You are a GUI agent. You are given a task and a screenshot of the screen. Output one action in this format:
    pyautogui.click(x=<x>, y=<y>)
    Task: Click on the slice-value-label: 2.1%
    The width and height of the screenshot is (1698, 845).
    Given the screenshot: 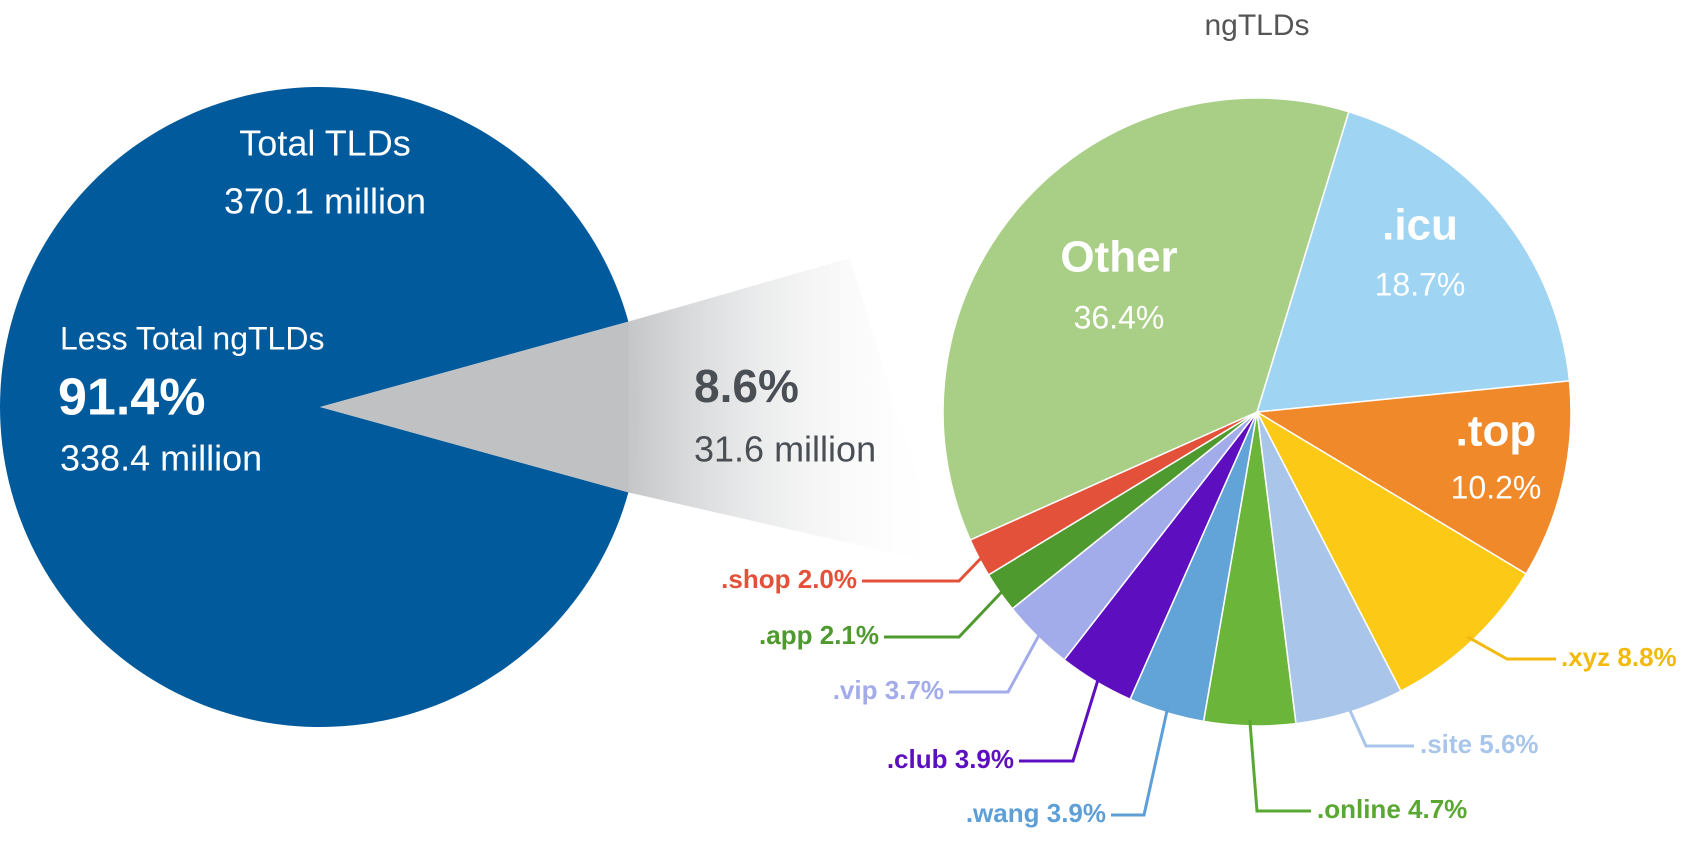 What is the action you would take?
    pyautogui.click(x=849, y=635)
    